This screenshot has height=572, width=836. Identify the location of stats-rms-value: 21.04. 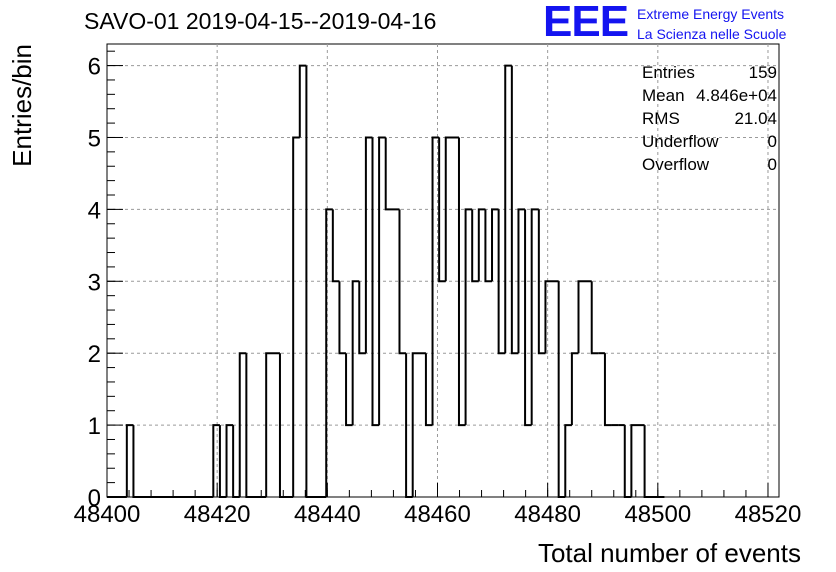
(755, 118).